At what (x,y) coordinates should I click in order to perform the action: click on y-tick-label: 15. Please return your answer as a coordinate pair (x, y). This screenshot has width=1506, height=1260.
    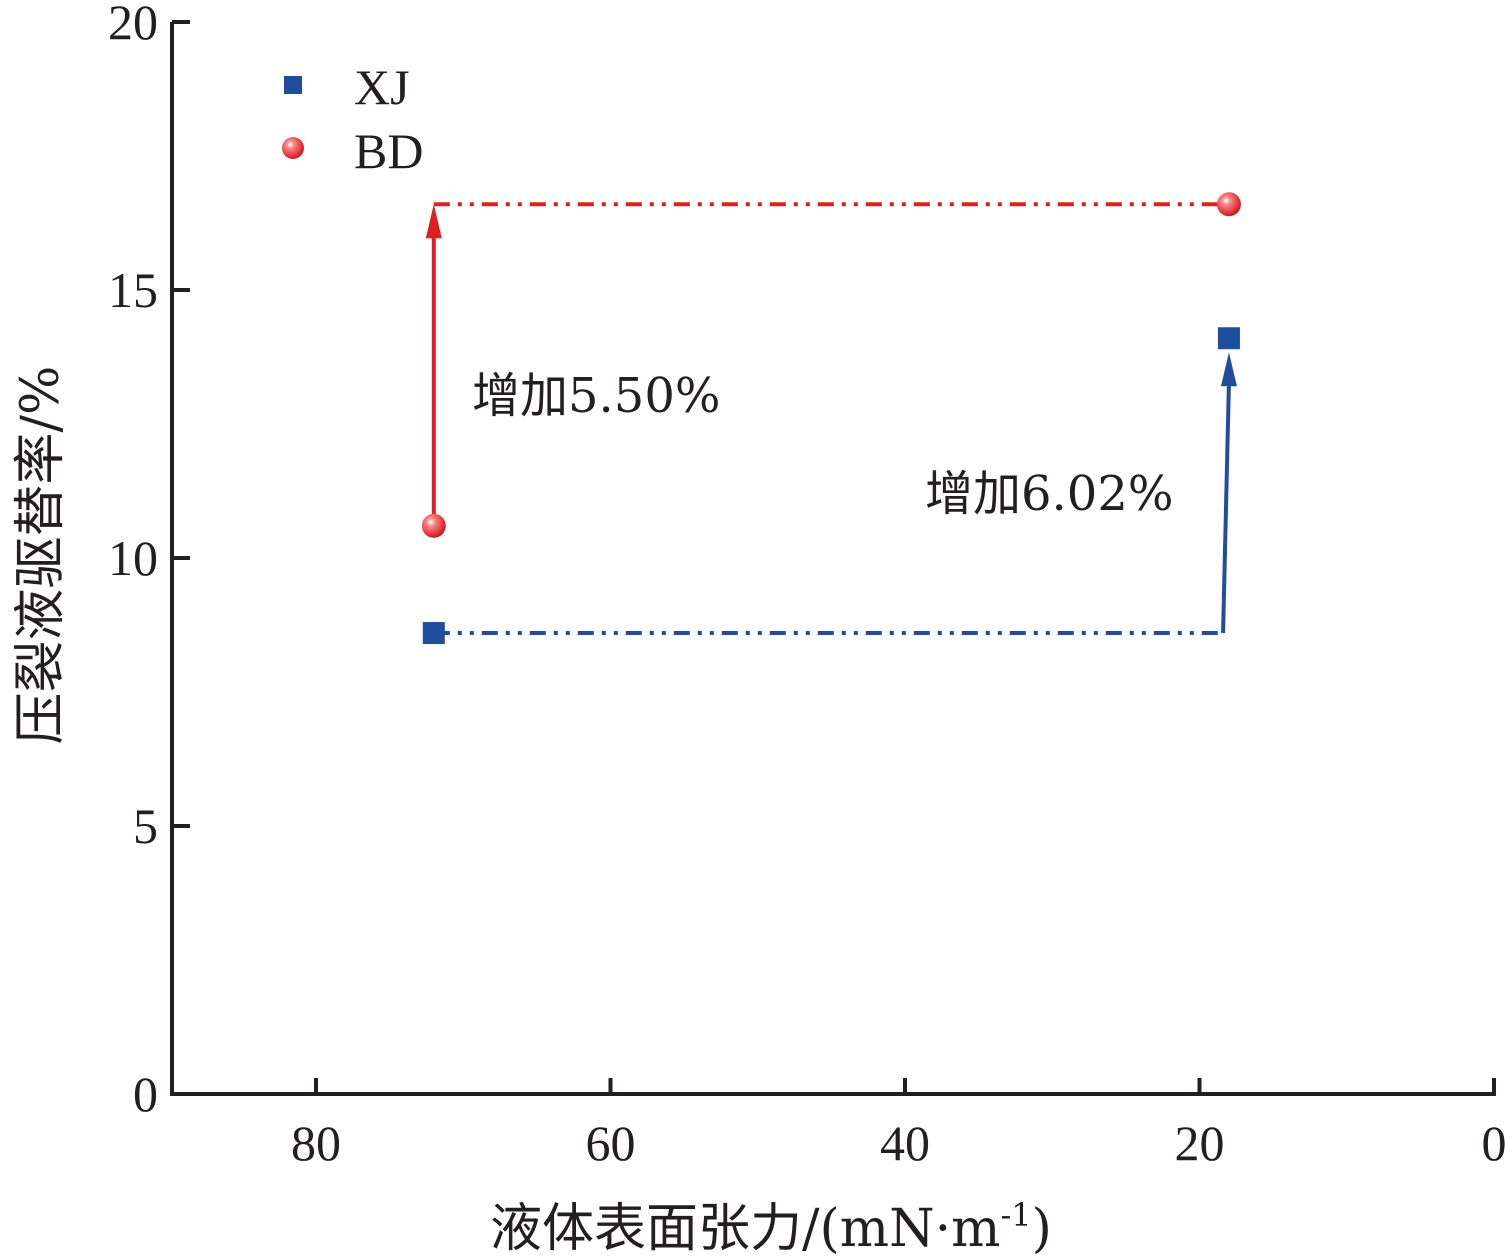
    Looking at the image, I should click on (133, 290).